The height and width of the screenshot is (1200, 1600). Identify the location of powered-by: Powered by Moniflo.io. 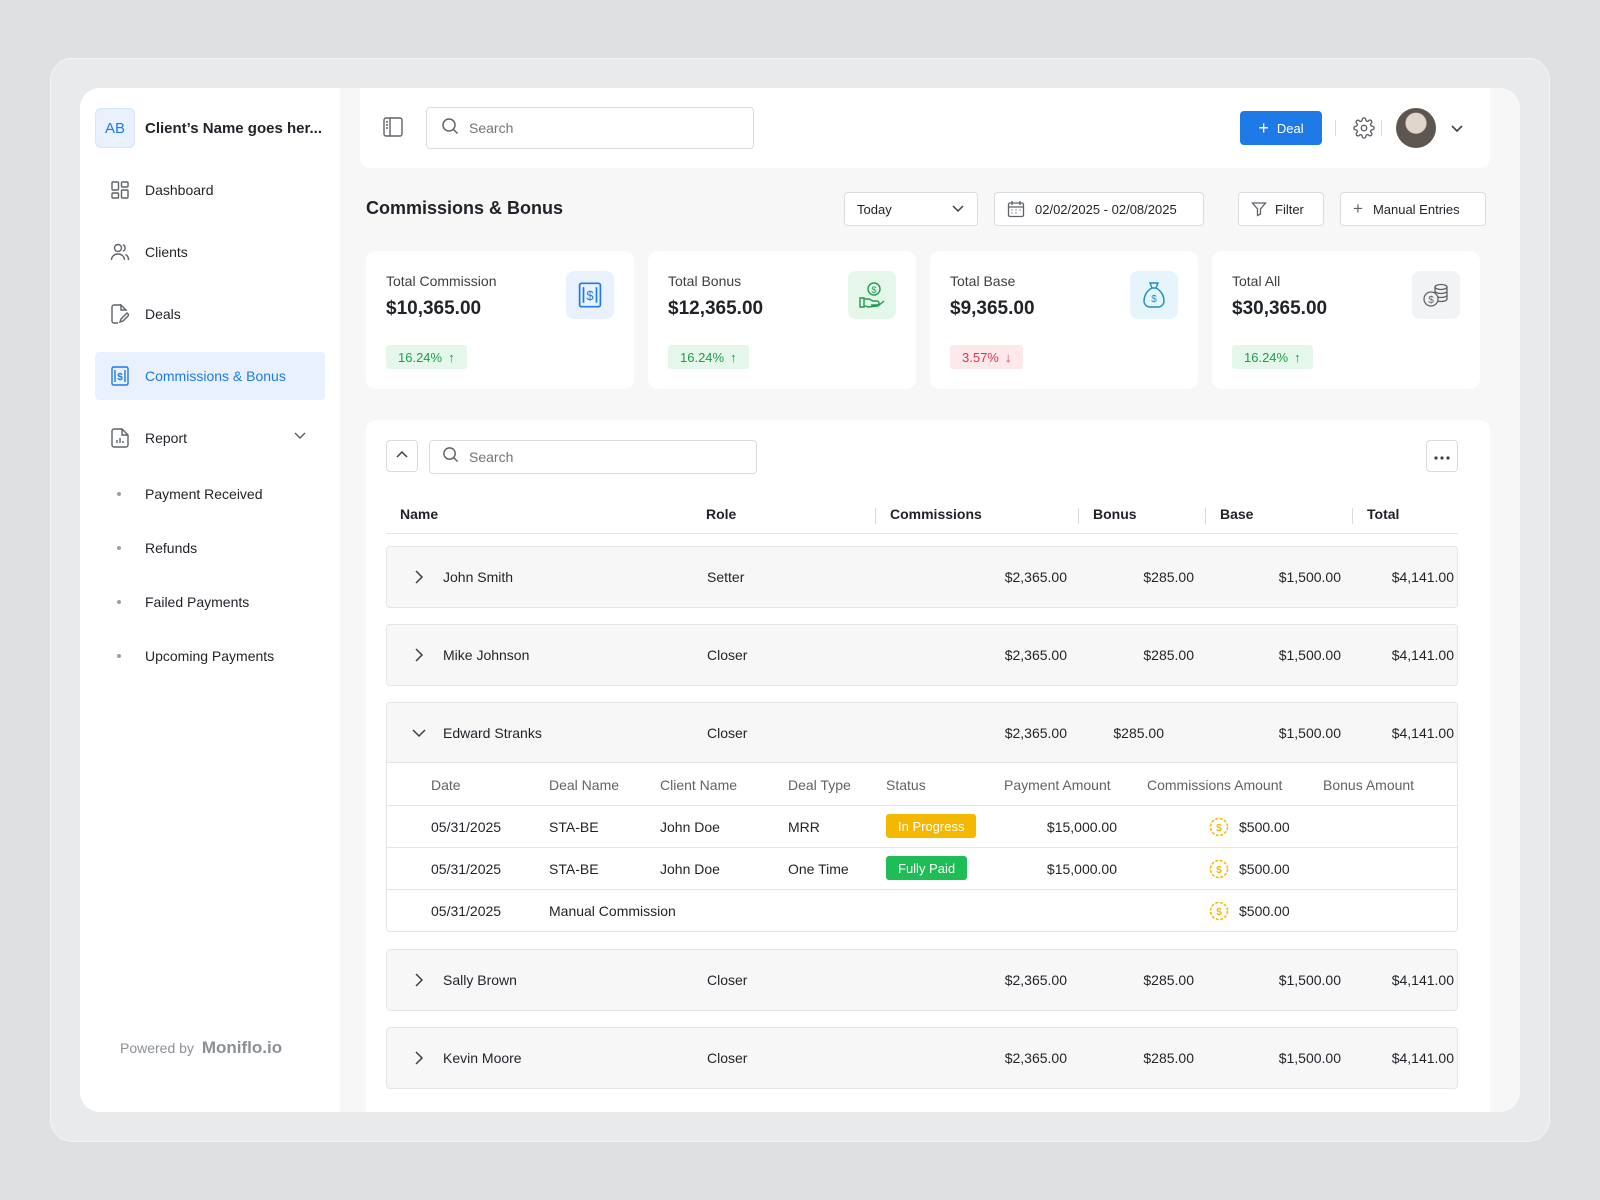
(201, 1048).